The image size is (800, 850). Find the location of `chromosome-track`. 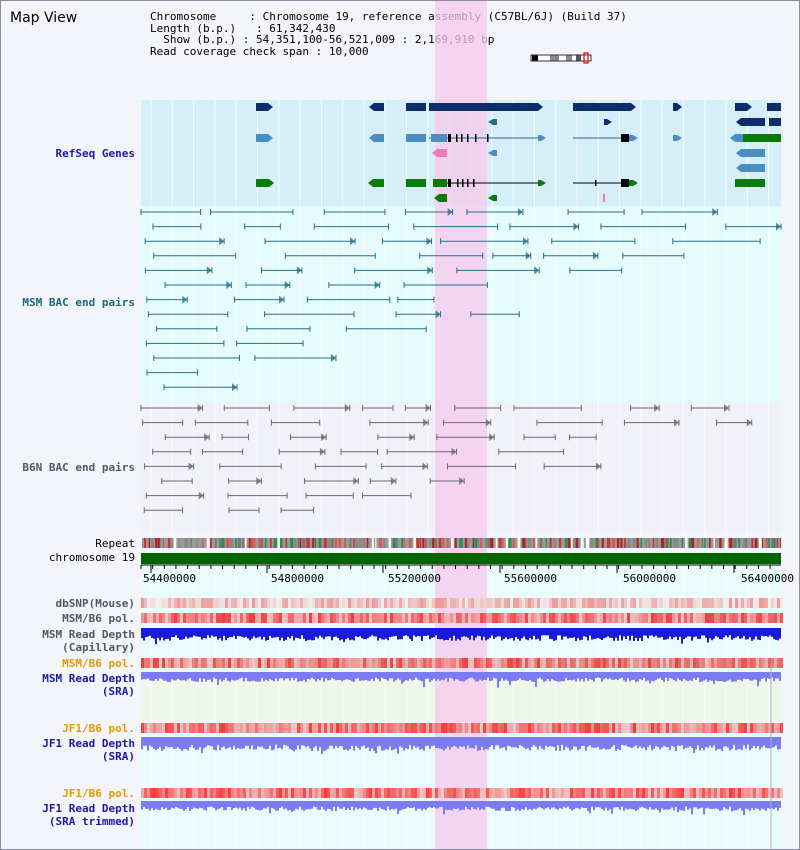

chromosome-track is located at coordinates (461, 558).